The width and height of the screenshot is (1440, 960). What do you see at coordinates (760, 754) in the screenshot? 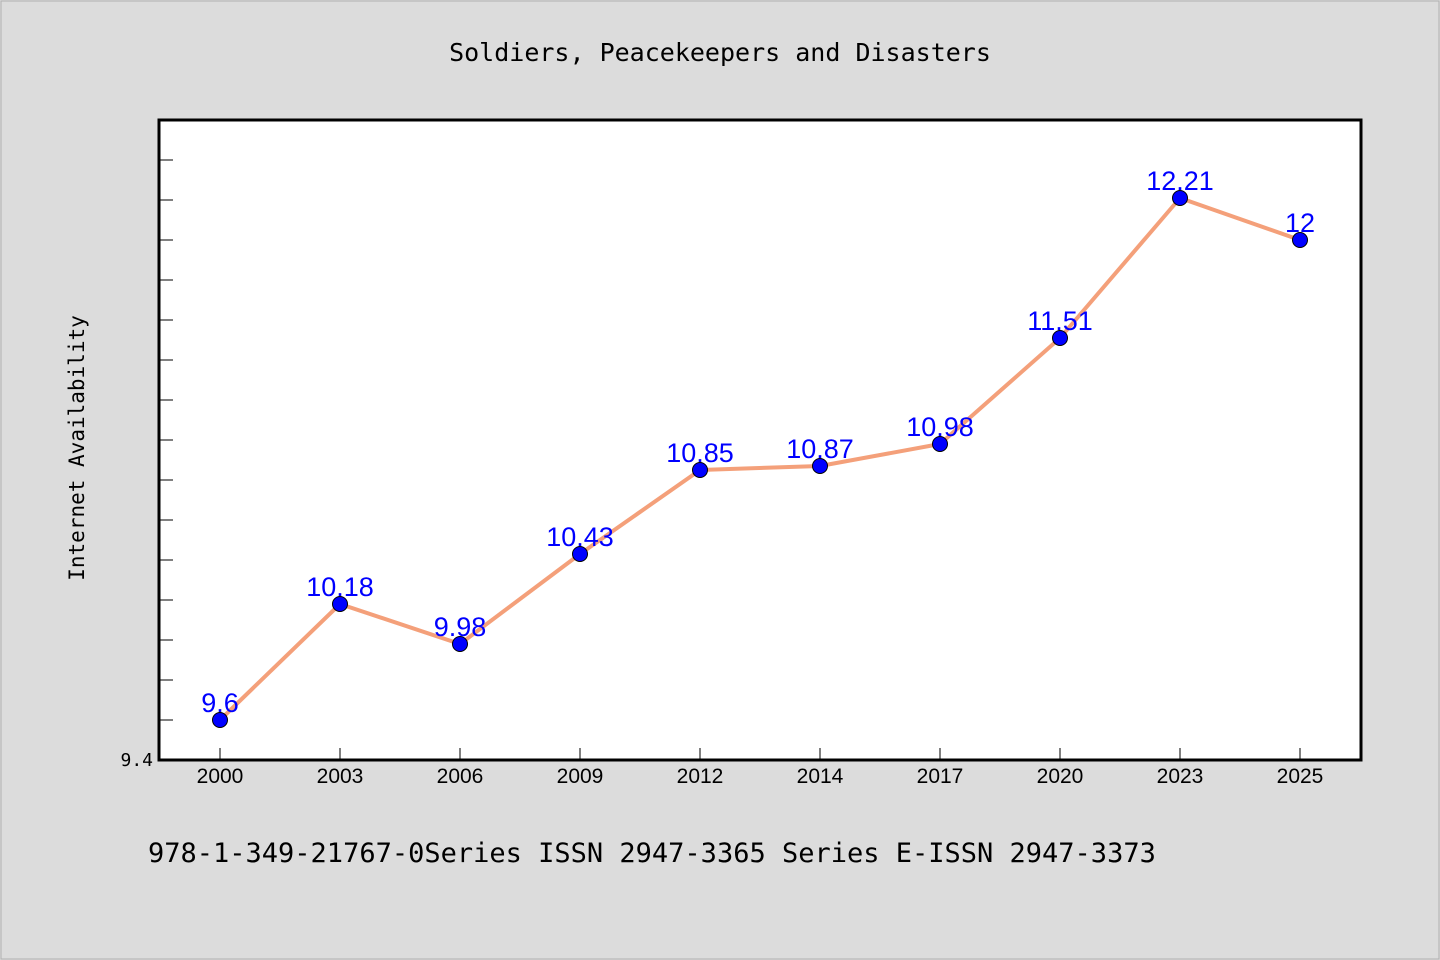
I see `x-axis-ticks` at bounding box center [760, 754].